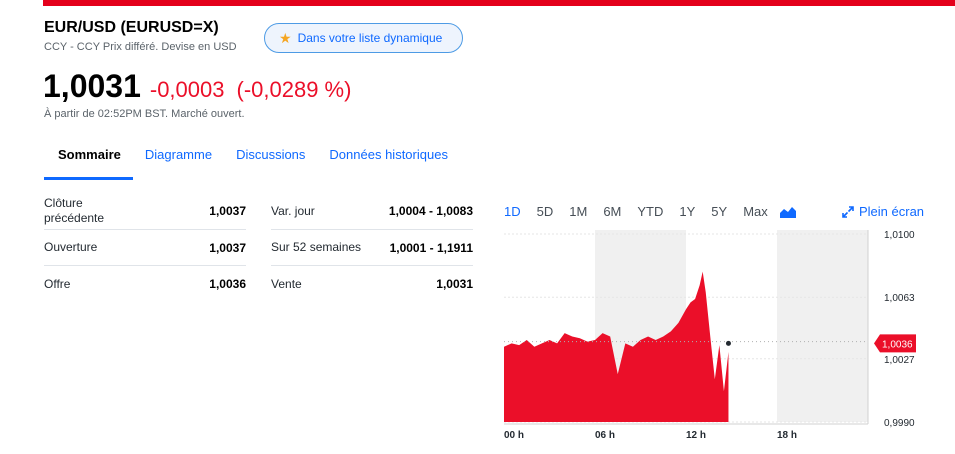 The width and height of the screenshot is (955, 454). I want to click on current-price: 1,0031, so click(92, 86).